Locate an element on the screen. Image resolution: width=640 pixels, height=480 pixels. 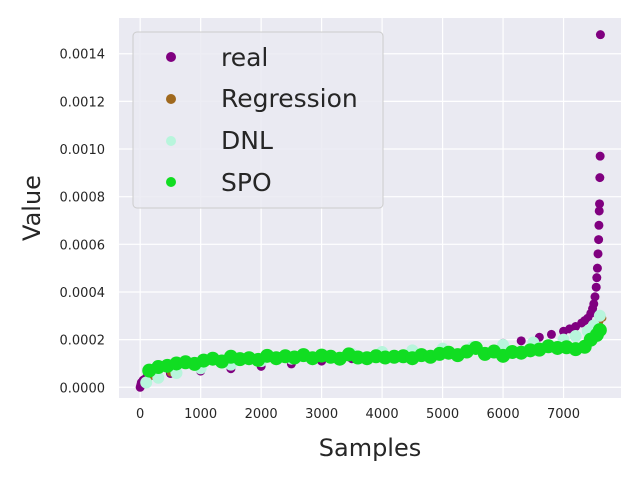
x-tick-label: 1000 is located at coordinates (200, 414).